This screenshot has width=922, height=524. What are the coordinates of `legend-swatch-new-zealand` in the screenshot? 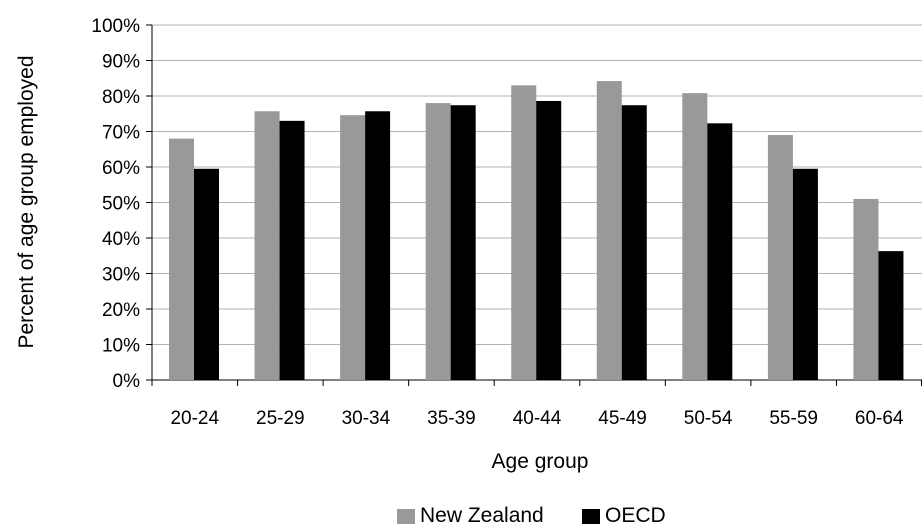 It's located at (406, 516).